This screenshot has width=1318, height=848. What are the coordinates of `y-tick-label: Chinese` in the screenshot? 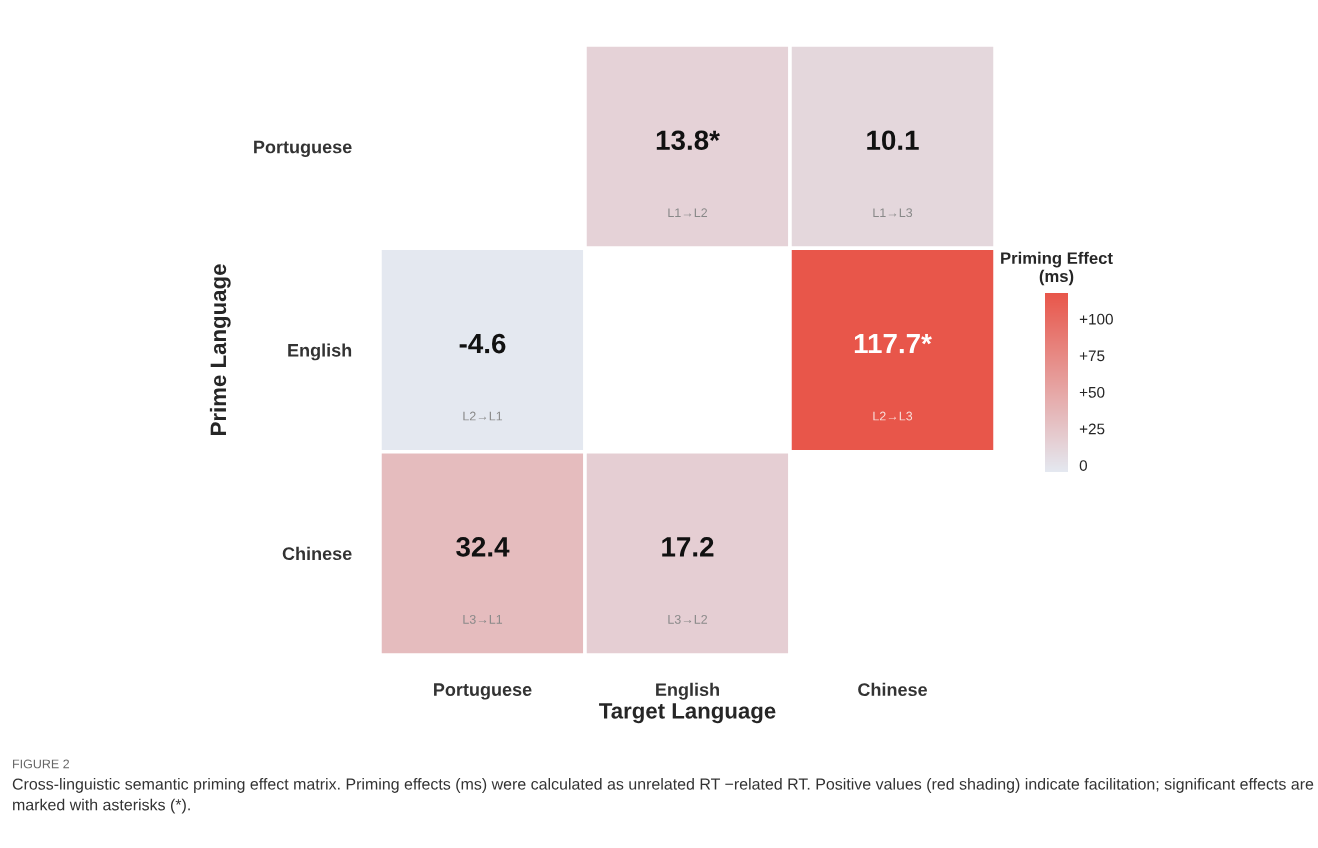 It's located at (317, 553).